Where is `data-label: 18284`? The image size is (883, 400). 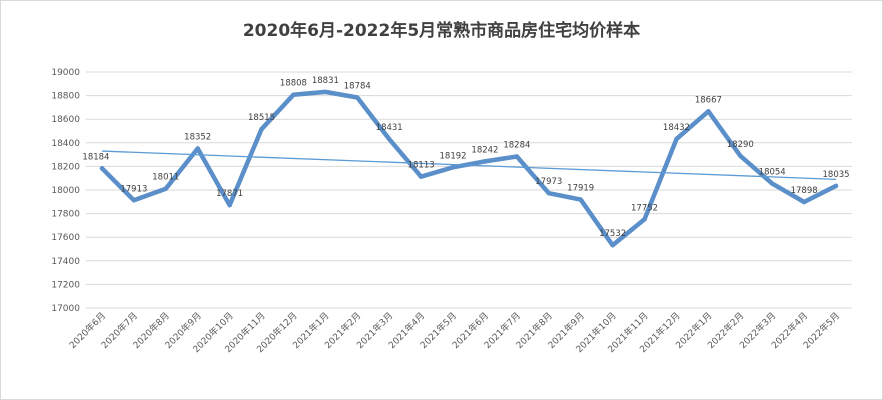 data-label: 18284 is located at coordinates (516, 145).